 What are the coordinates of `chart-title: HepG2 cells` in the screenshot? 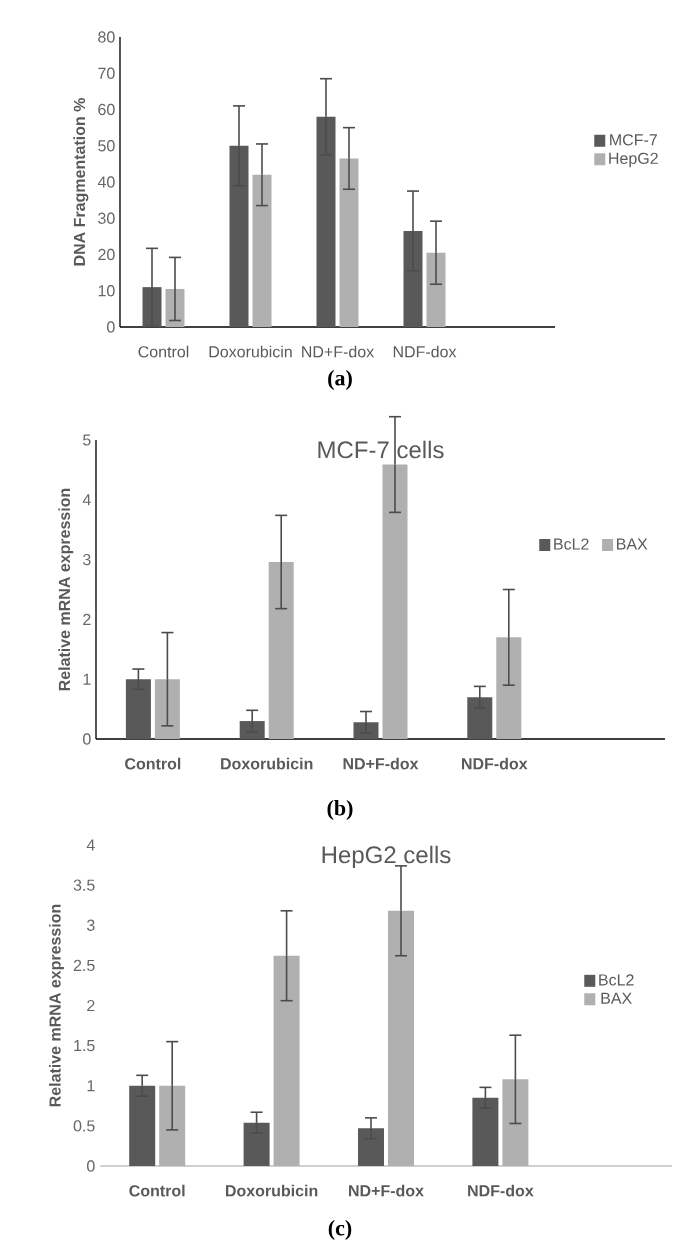 It's located at (386, 857).